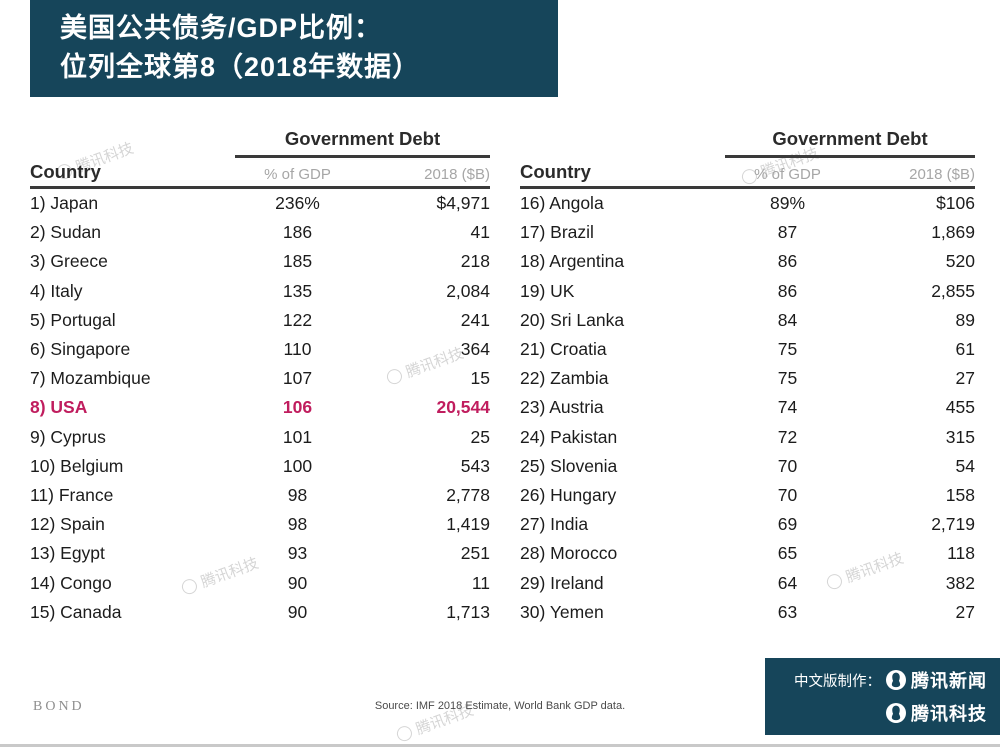 The width and height of the screenshot is (1000, 748). I want to click on table-row: 29) Ireland 64 382, so click(747, 582).